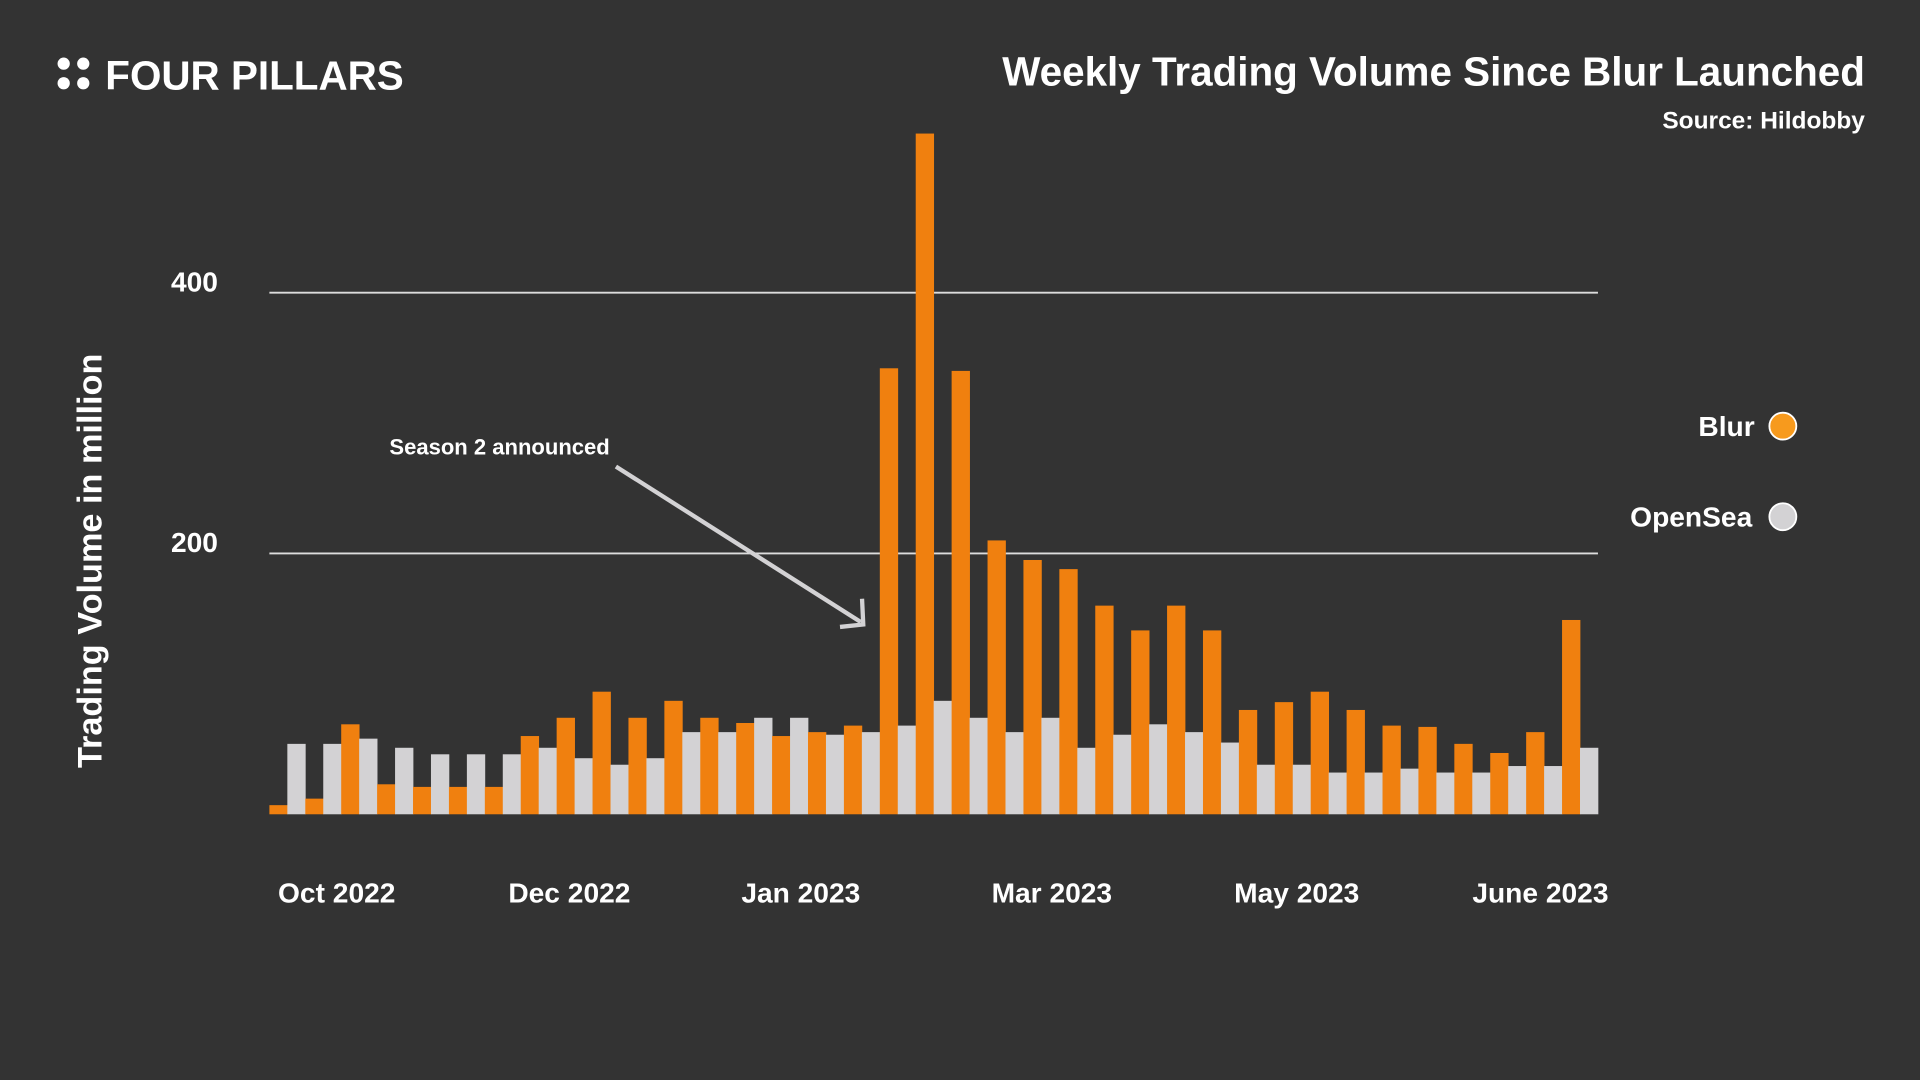 The width and height of the screenshot is (1920, 1080). Describe the element at coordinates (1540, 892) in the screenshot. I see `x-tick-label: June 2023` at that location.